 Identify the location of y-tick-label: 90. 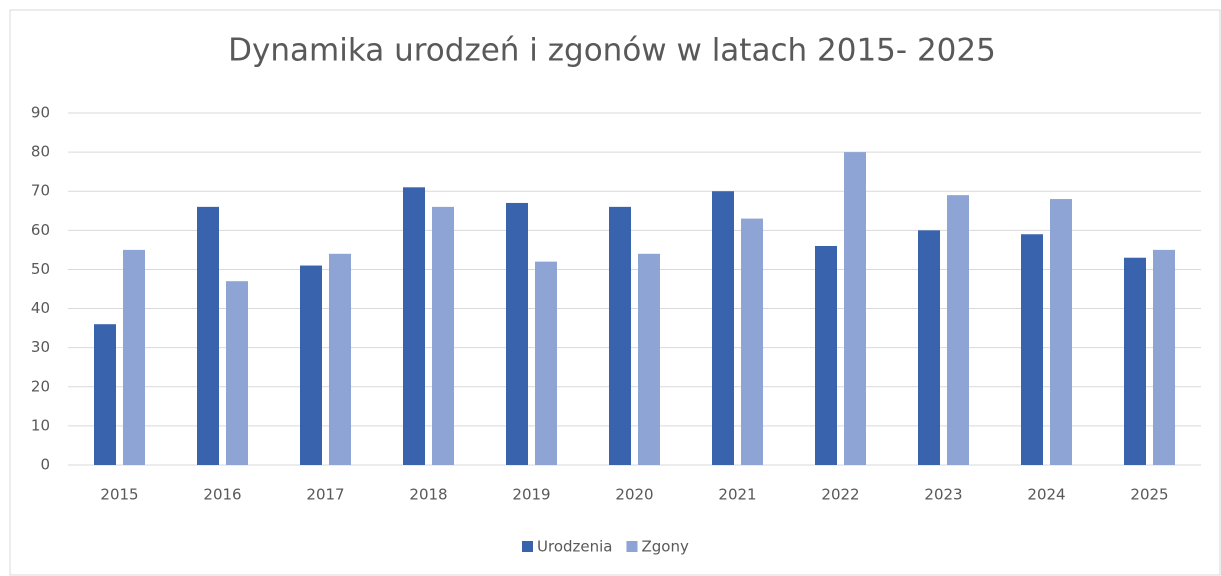
(40, 113).